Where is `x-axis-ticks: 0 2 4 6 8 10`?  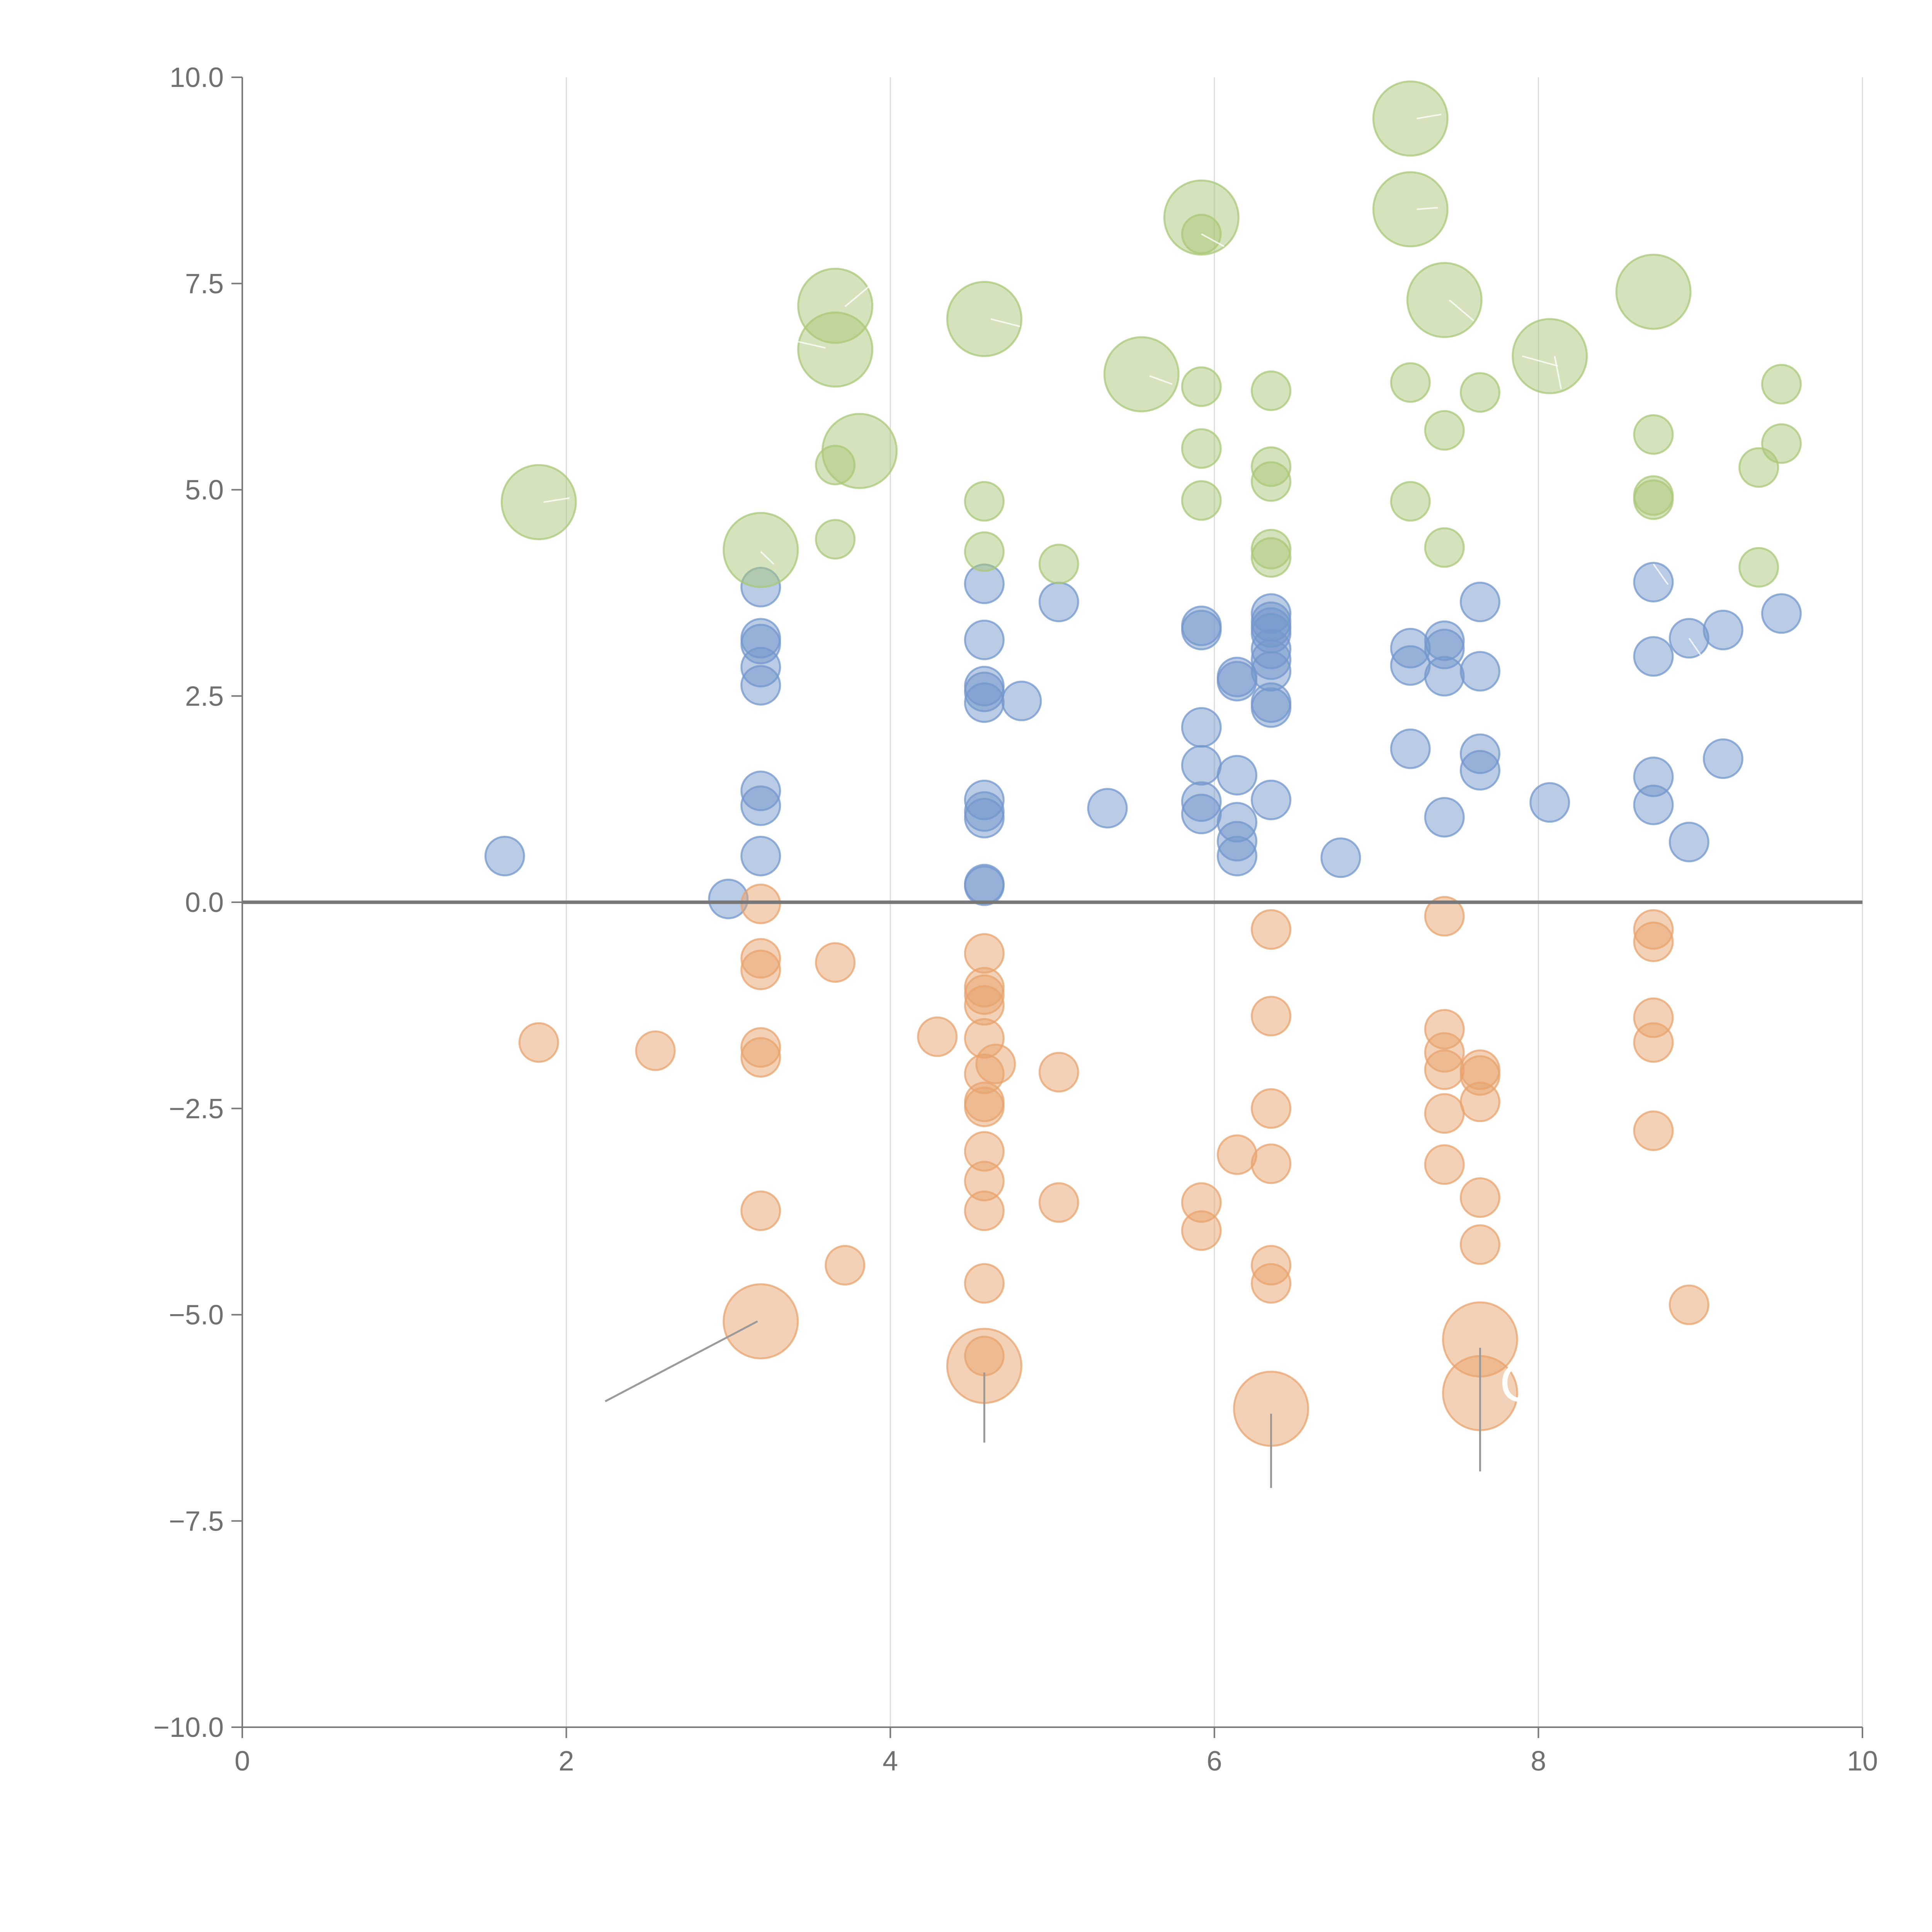 x-axis-ticks: 0 2 4 6 8 10 is located at coordinates (1056, 1752).